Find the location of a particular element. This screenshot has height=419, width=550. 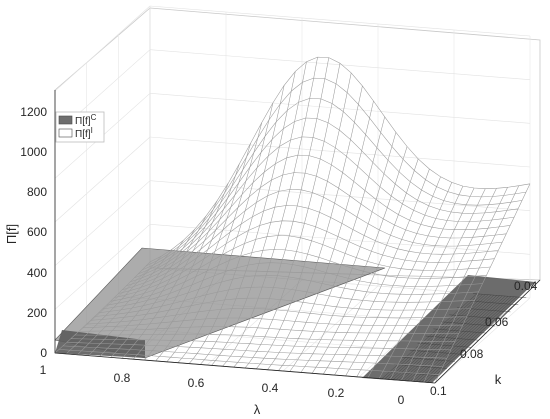

lambda-axis-label: λ is located at coordinates (257, 409).